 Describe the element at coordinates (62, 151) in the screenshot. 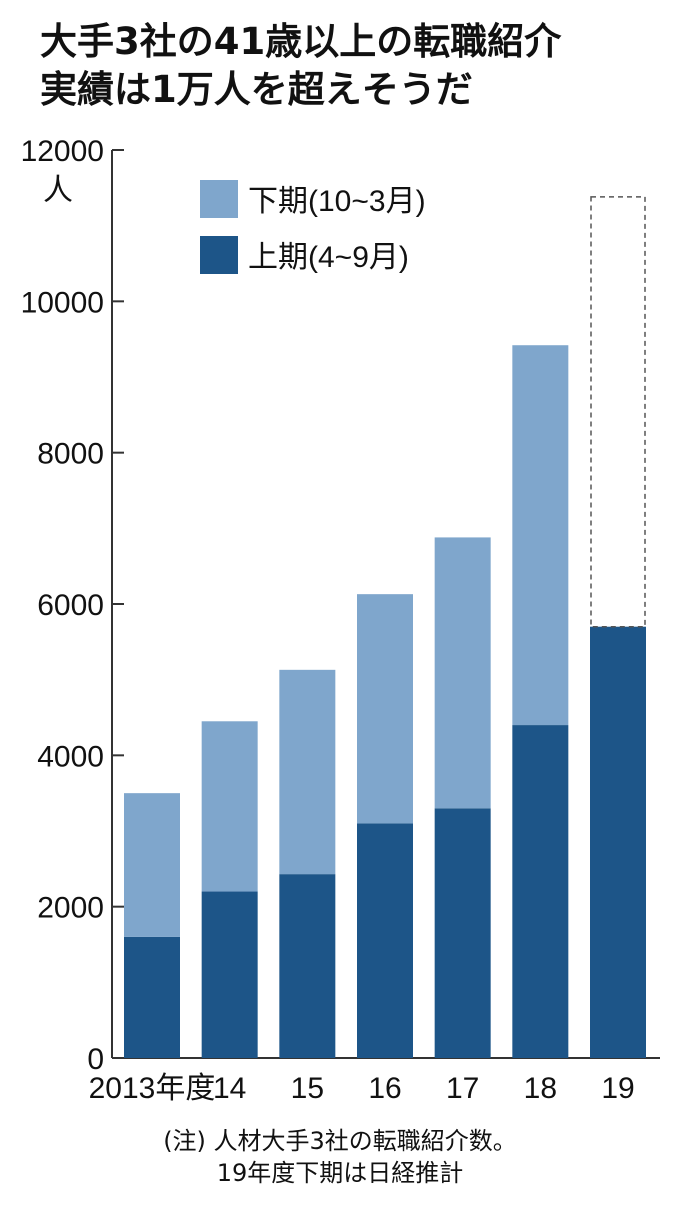

I see `y-tick-label: 12000` at that location.